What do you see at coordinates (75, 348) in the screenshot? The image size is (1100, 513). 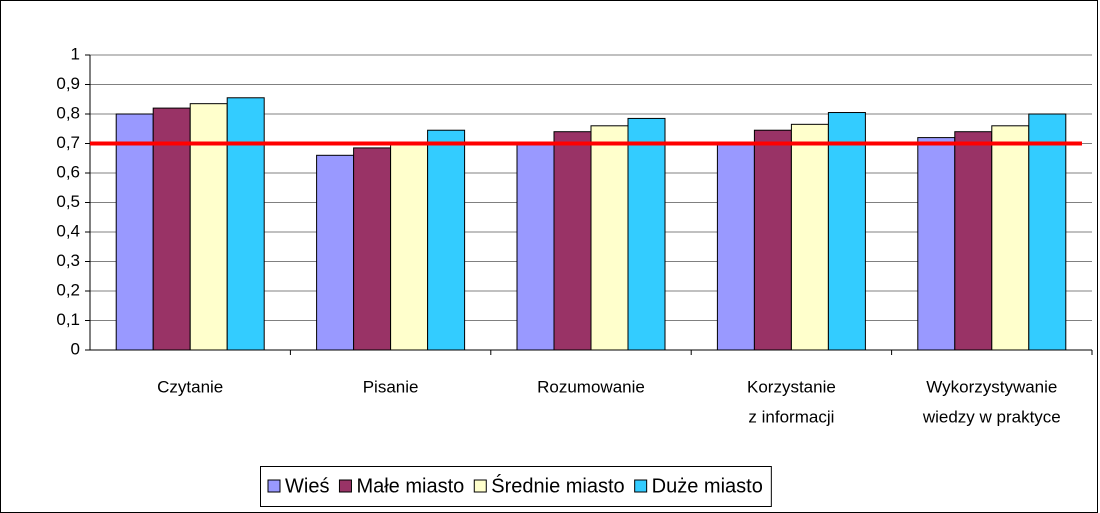 I see `y-tick-label: 0` at bounding box center [75, 348].